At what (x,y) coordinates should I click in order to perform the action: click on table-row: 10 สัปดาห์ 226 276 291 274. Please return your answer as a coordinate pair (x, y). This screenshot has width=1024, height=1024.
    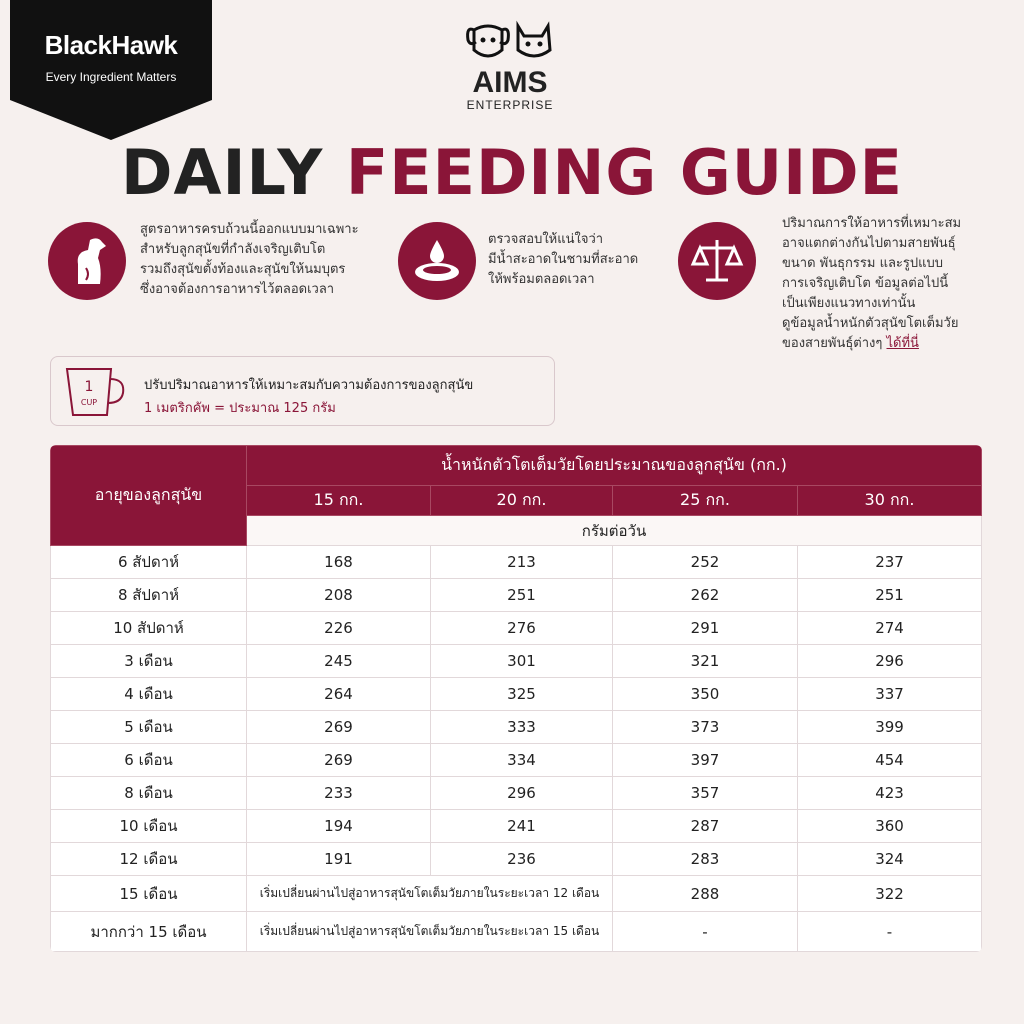
    Looking at the image, I should click on (516, 628).